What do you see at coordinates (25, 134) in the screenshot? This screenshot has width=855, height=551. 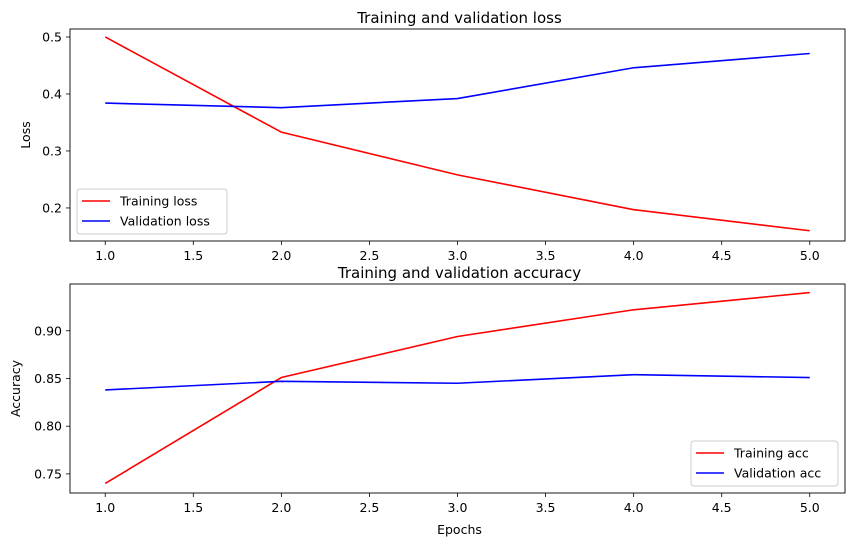 I see `y-axis-label: Loss` at bounding box center [25, 134].